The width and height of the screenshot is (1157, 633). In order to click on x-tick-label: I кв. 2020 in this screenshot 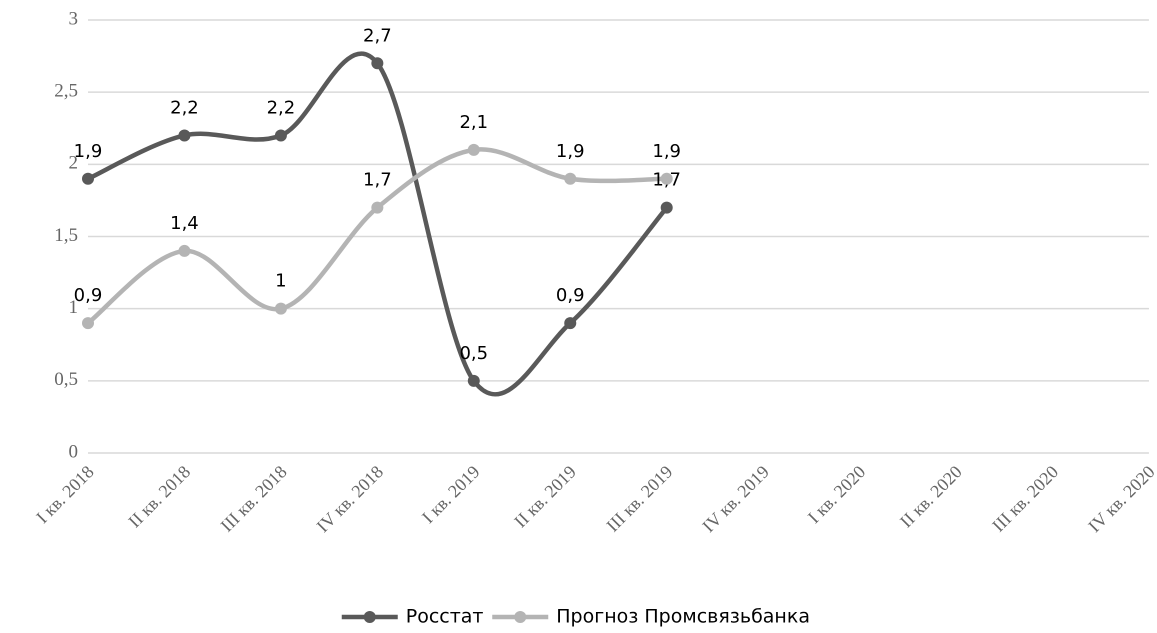, I will do `click(837, 495)`.